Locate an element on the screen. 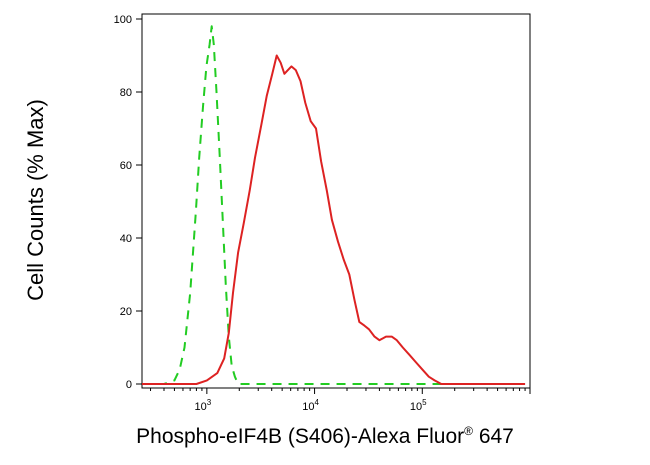 Image resolution: width=650 pixels, height=465 pixels. y-axis-label: Cell Counts (% Max) is located at coordinates (35, 200).